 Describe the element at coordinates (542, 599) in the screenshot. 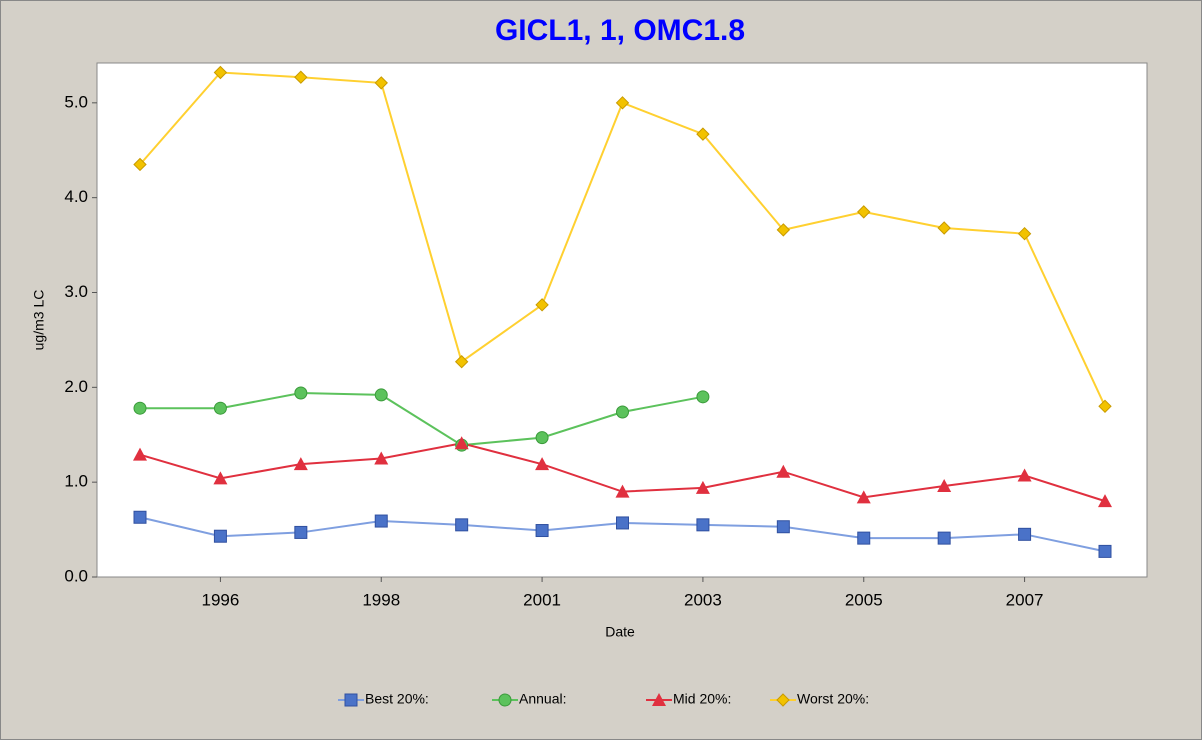

I see `x-tick-label: 2001` at that location.